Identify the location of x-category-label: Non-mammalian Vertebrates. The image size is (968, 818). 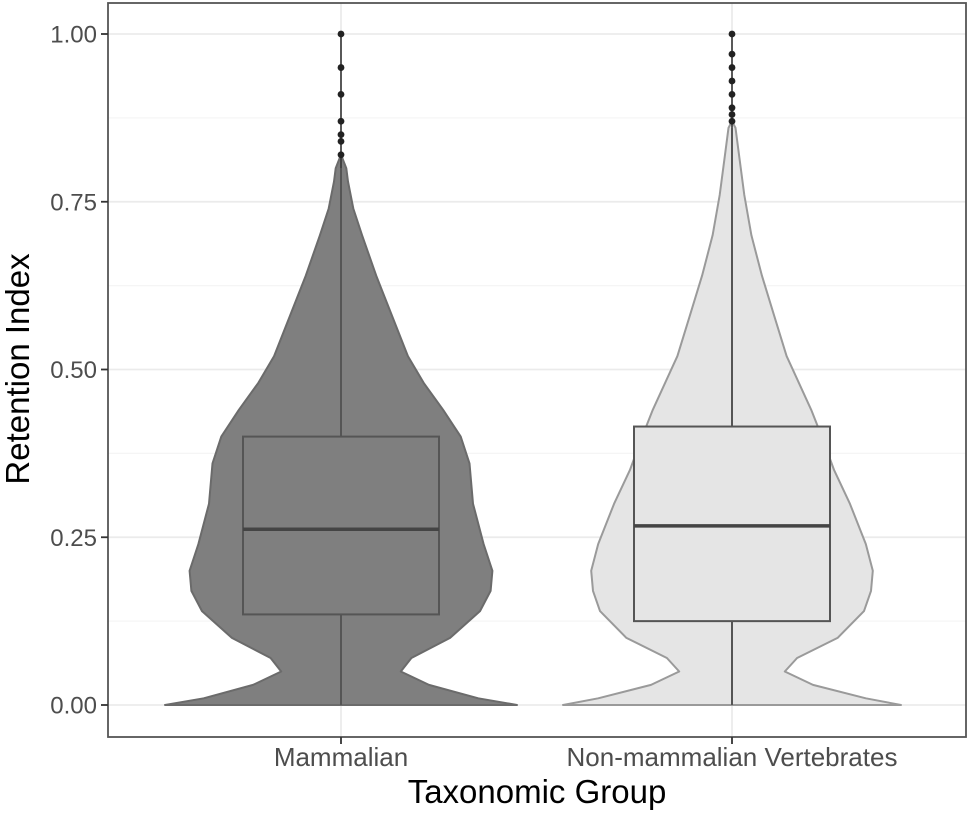
(732, 757).